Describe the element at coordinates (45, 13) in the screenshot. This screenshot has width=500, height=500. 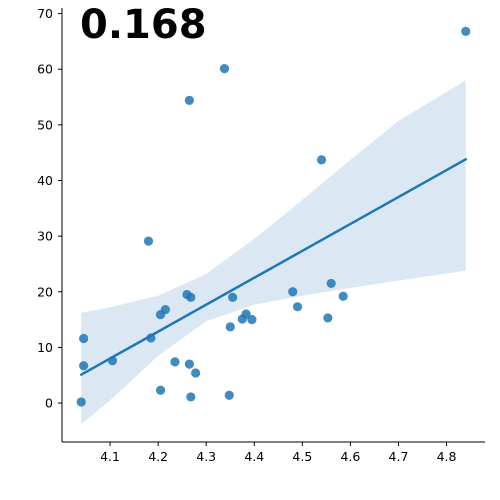
I see `y-tick-label: 70` at that location.